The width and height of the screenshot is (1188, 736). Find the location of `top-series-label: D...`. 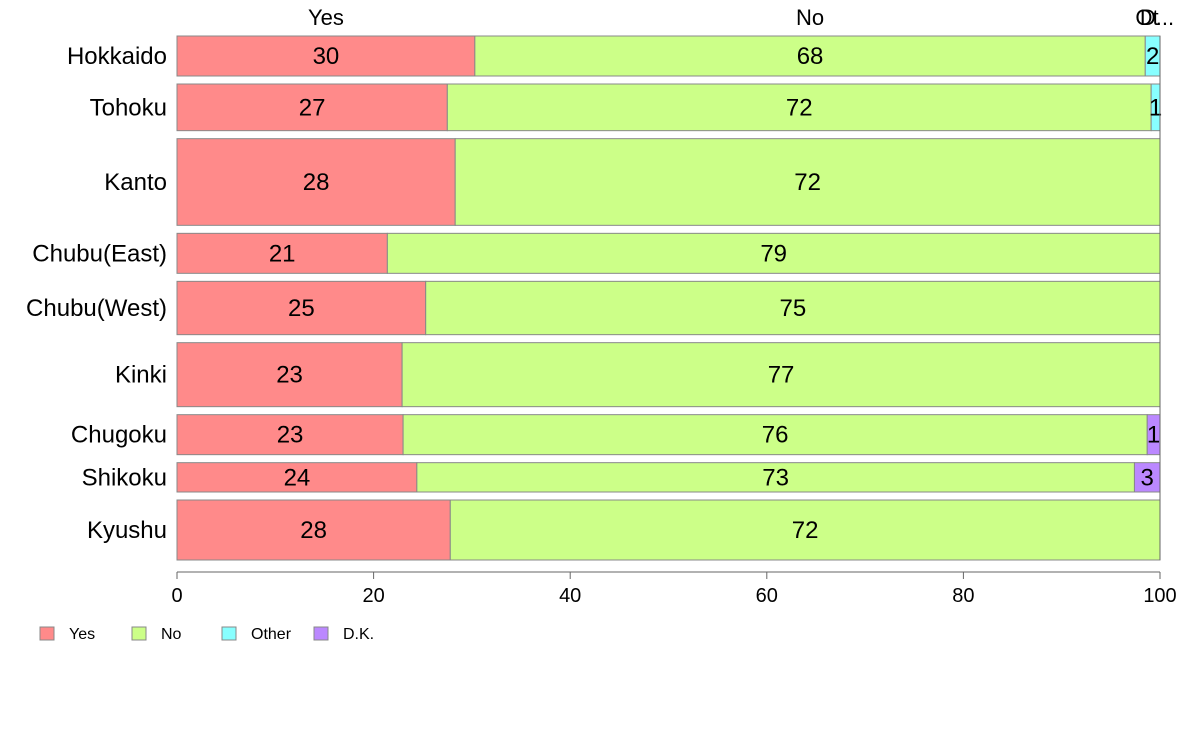

top-series-label: D... is located at coordinates (1157, 17).